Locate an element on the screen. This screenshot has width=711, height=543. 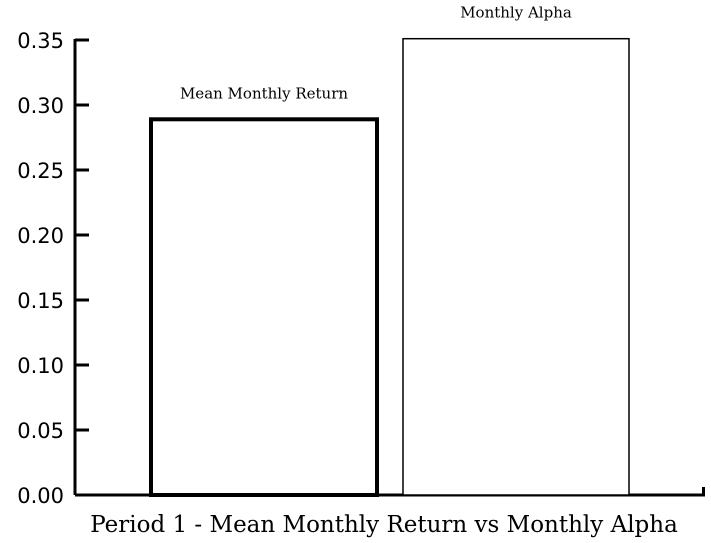
y-tick-label: 0.05 is located at coordinates (40, 431).